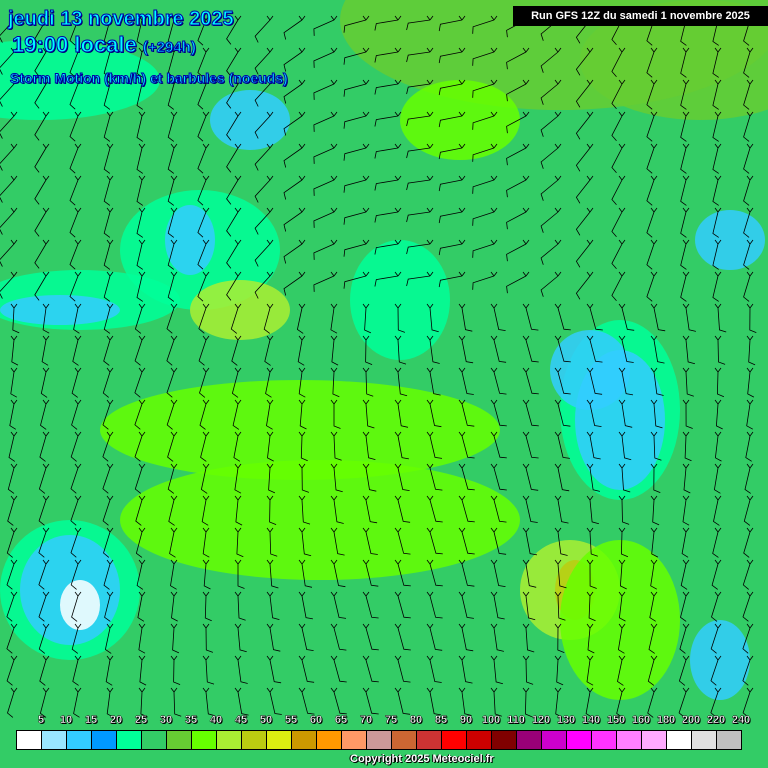 The width and height of the screenshot is (768, 768). What do you see at coordinates (166, 720) in the screenshot?
I see `legend-label: 30` at bounding box center [166, 720].